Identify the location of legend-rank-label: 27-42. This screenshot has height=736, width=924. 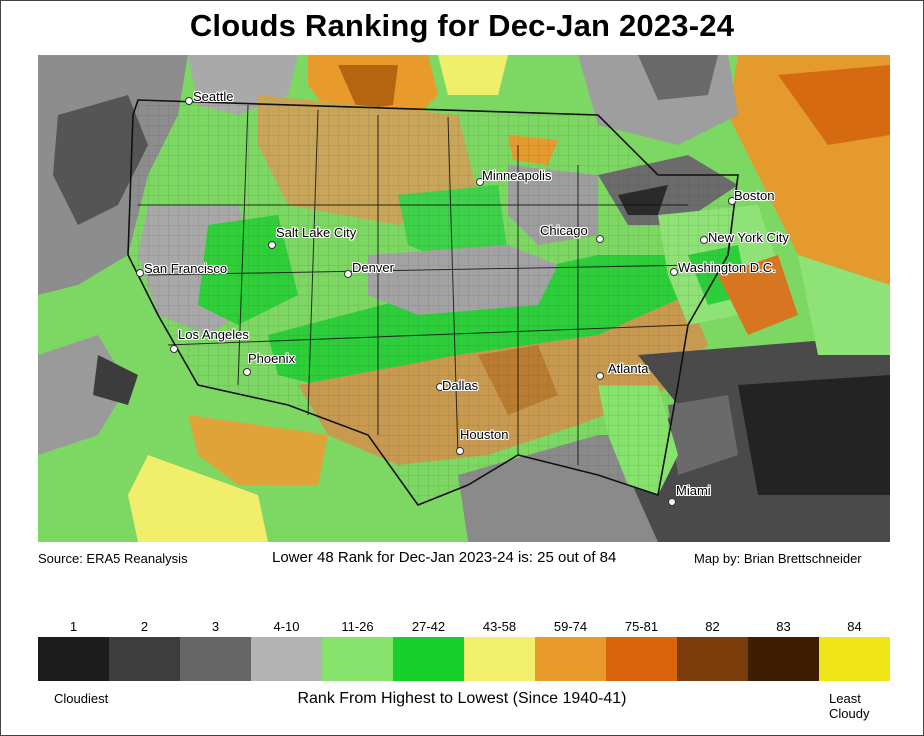
(428, 626).